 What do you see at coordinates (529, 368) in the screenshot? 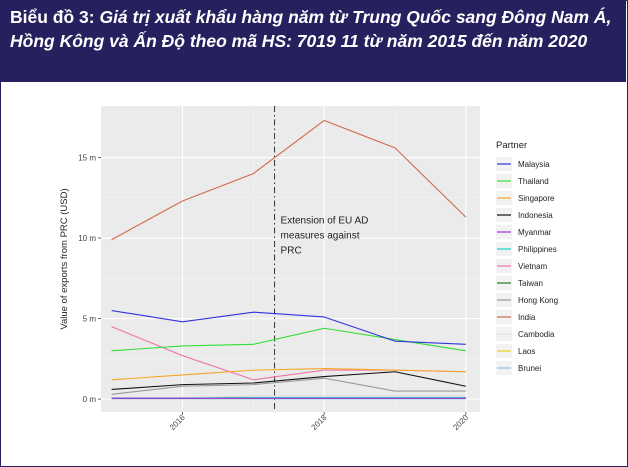
I see `legend-label-brunei: Brunei` at bounding box center [529, 368].